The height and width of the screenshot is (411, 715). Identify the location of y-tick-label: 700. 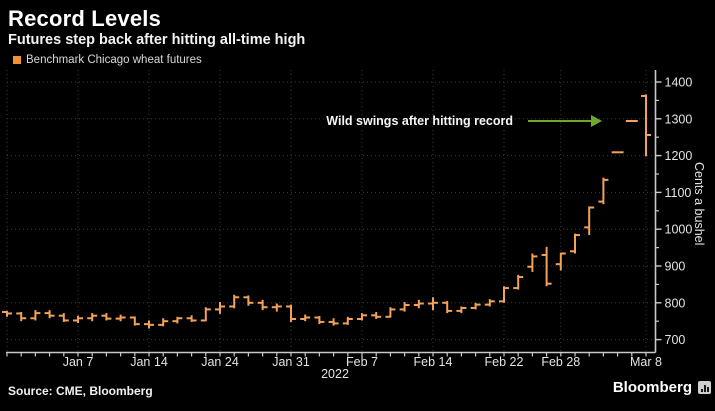
(675, 340).